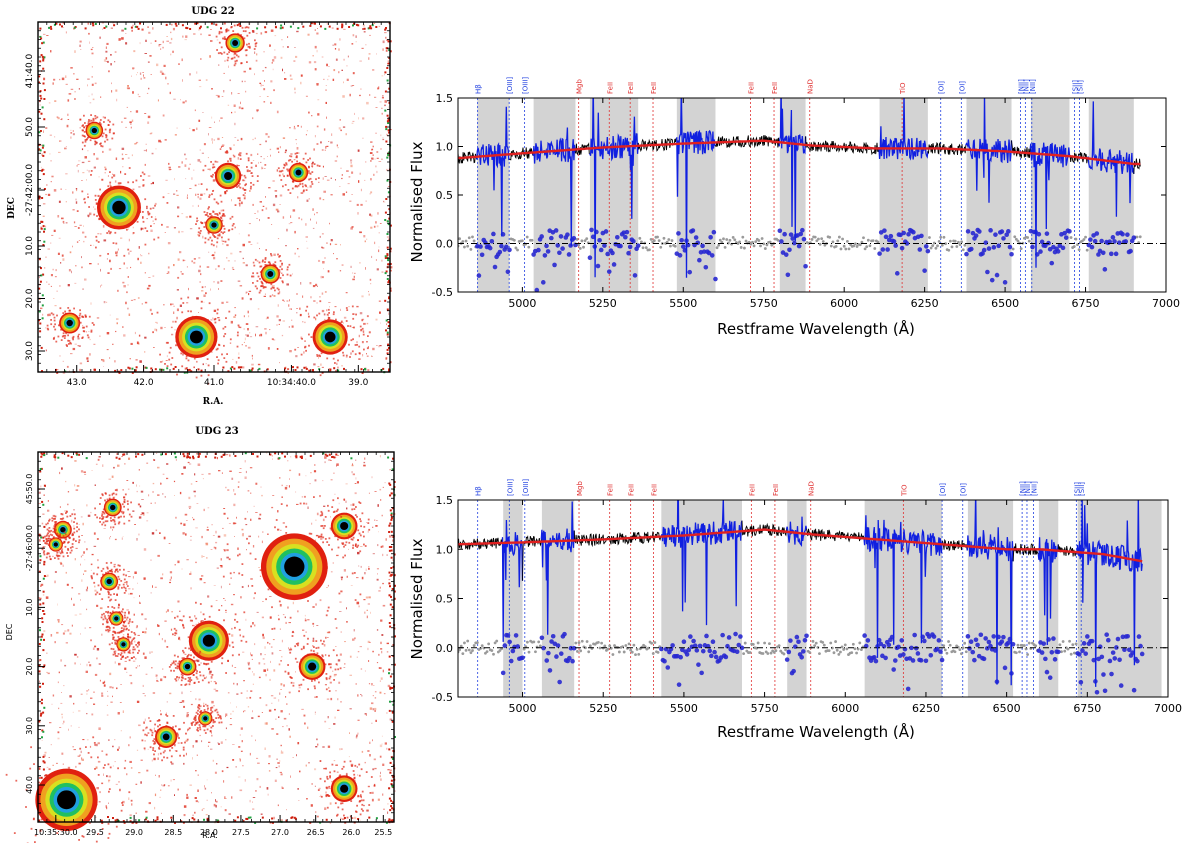 The width and height of the screenshot is (1200, 847). I want to click on spec1-xtick-label: 6500, so click(1007, 708).